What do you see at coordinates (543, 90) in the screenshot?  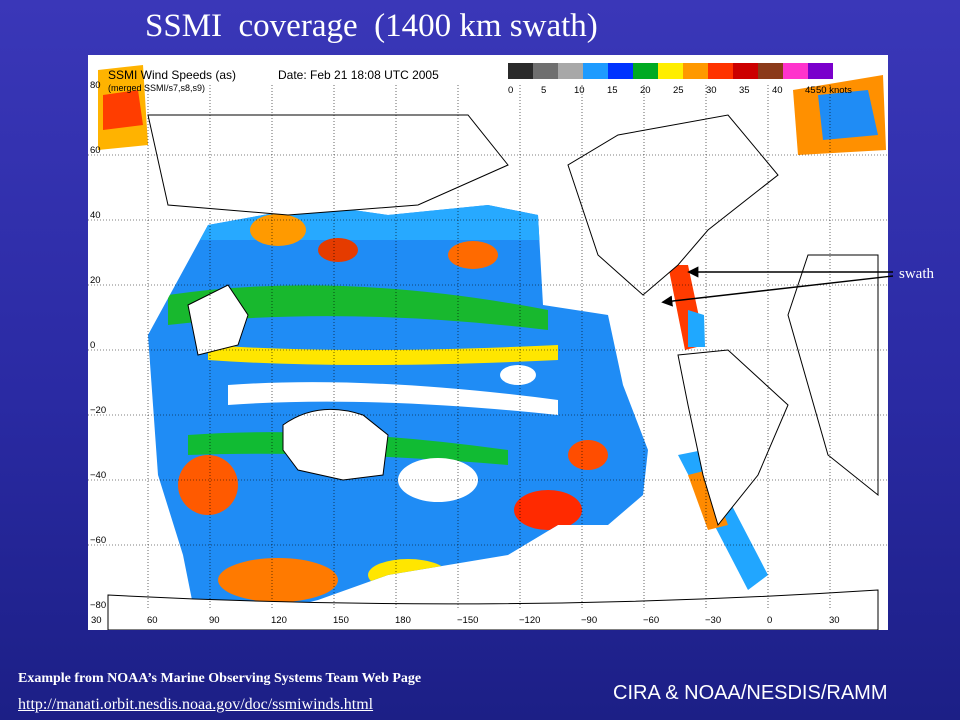 I see `legend-tick: 5` at bounding box center [543, 90].